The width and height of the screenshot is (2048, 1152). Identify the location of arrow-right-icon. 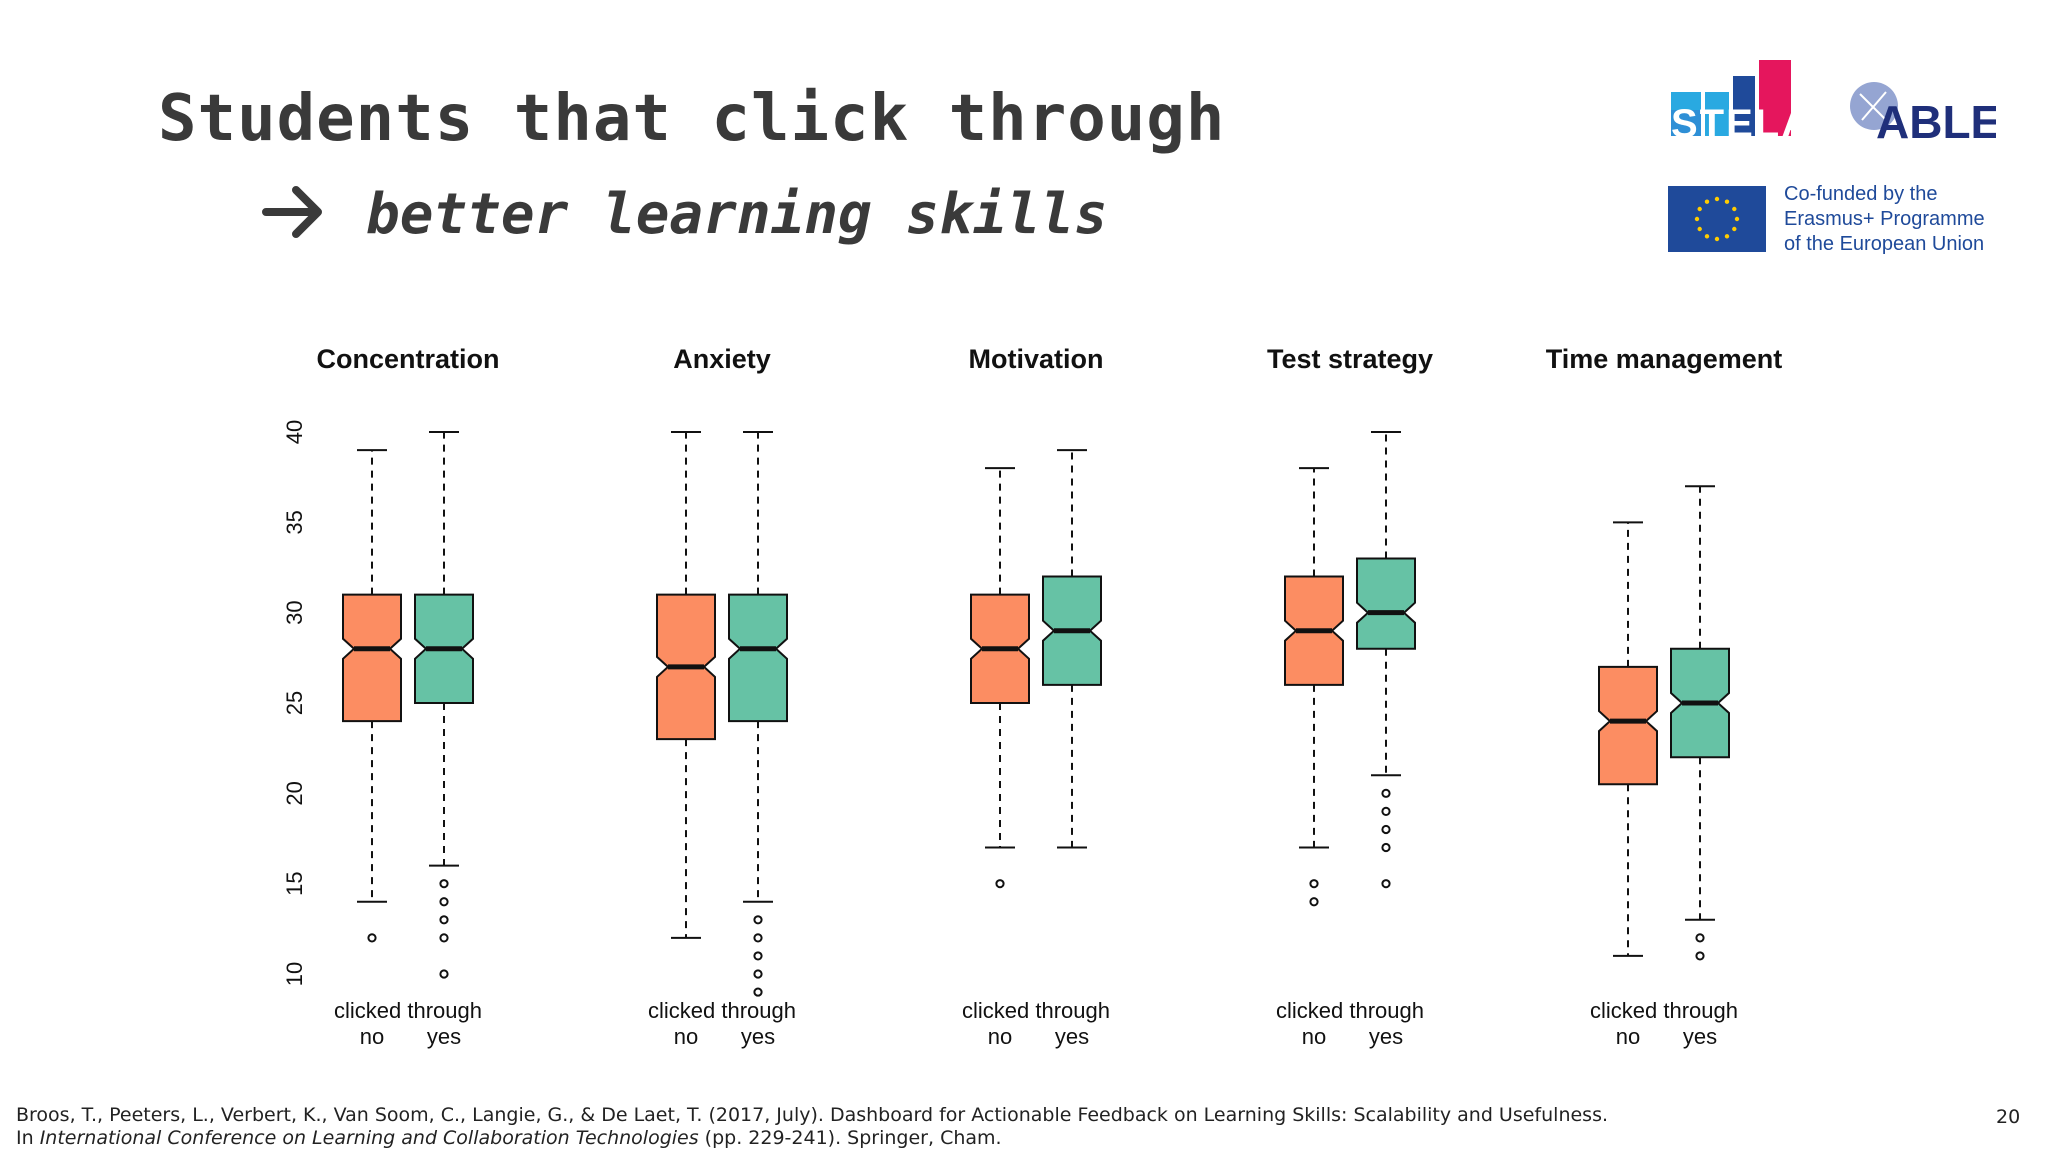
(292, 212).